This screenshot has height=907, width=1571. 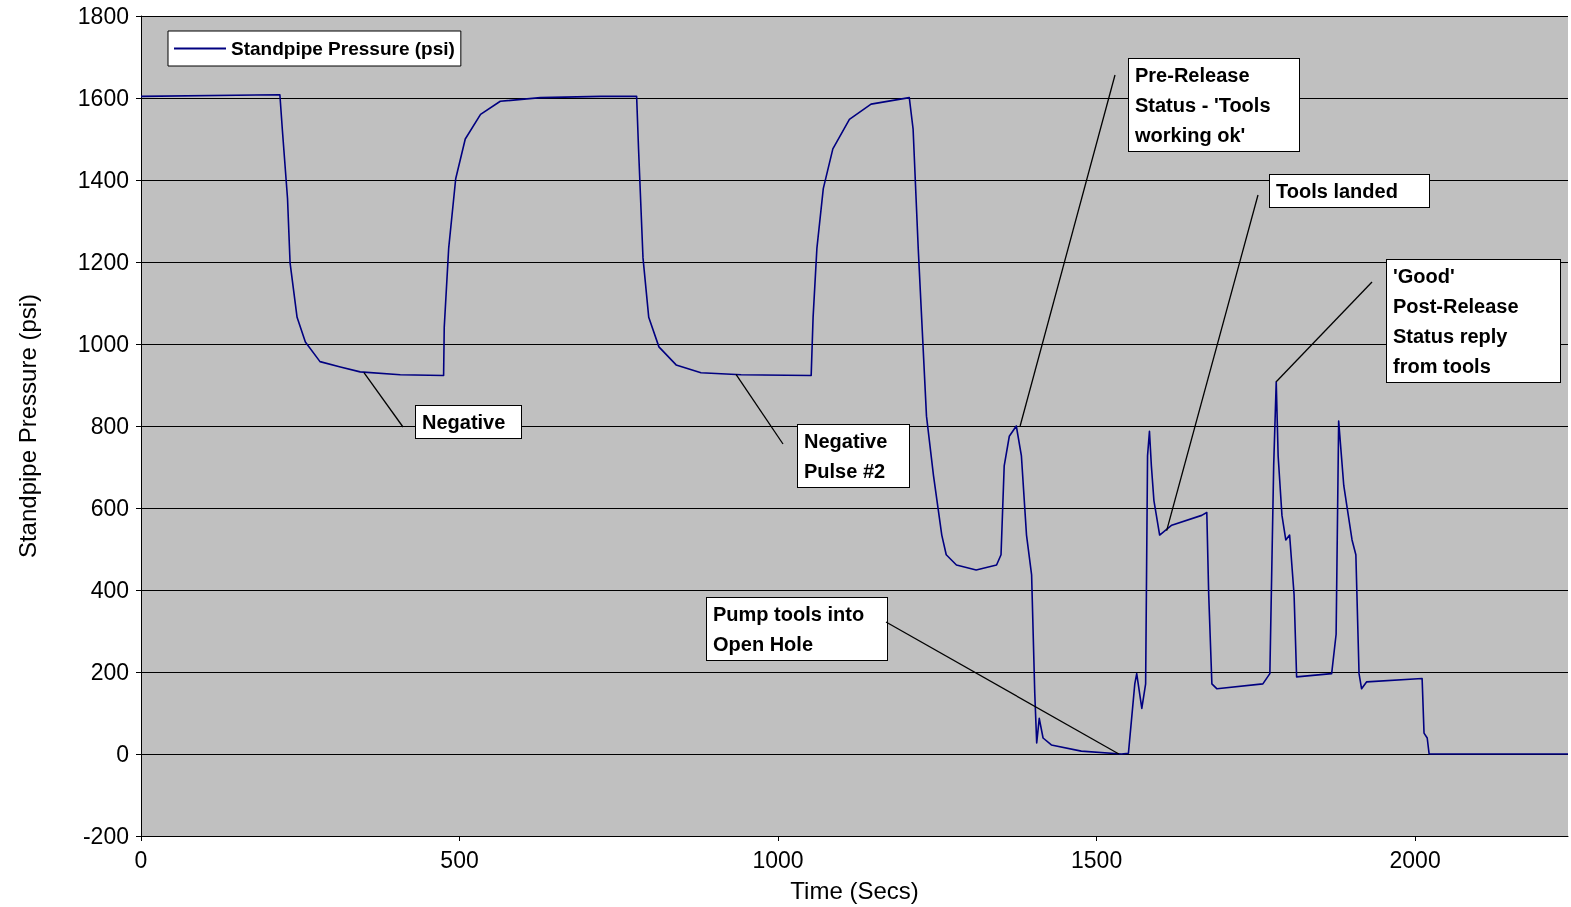 What do you see at coordinates (109, 590) in the screenshot?
I see `y-tick-label: 400` at bounding box center [109, 590].